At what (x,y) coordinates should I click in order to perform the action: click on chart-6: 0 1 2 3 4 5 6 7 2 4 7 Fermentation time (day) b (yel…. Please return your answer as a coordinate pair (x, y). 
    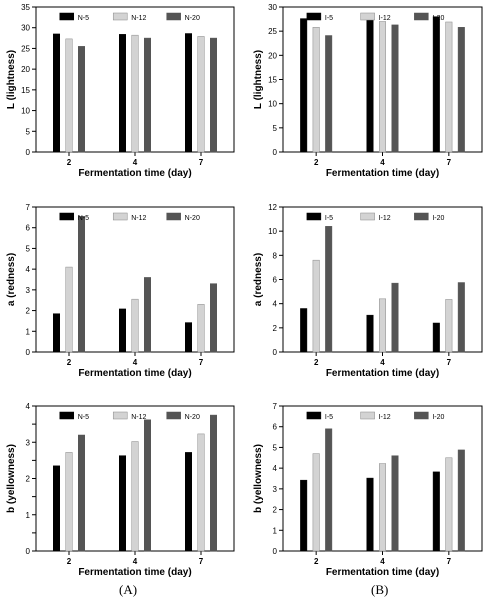
    Looking at the image, I should click on (368, 490).